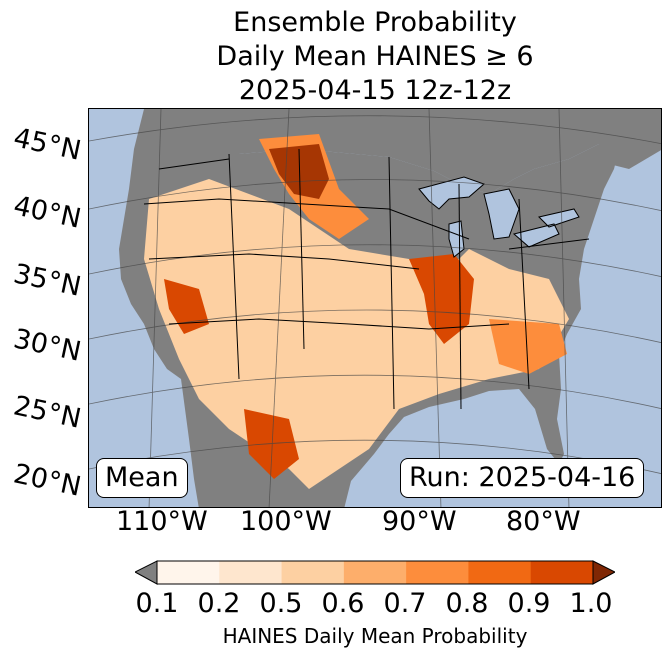 This screenshot has height=658, width=671. Describe the element at coordinates (450, 151) in the screenshot. I see `canada-landmass` at that location.